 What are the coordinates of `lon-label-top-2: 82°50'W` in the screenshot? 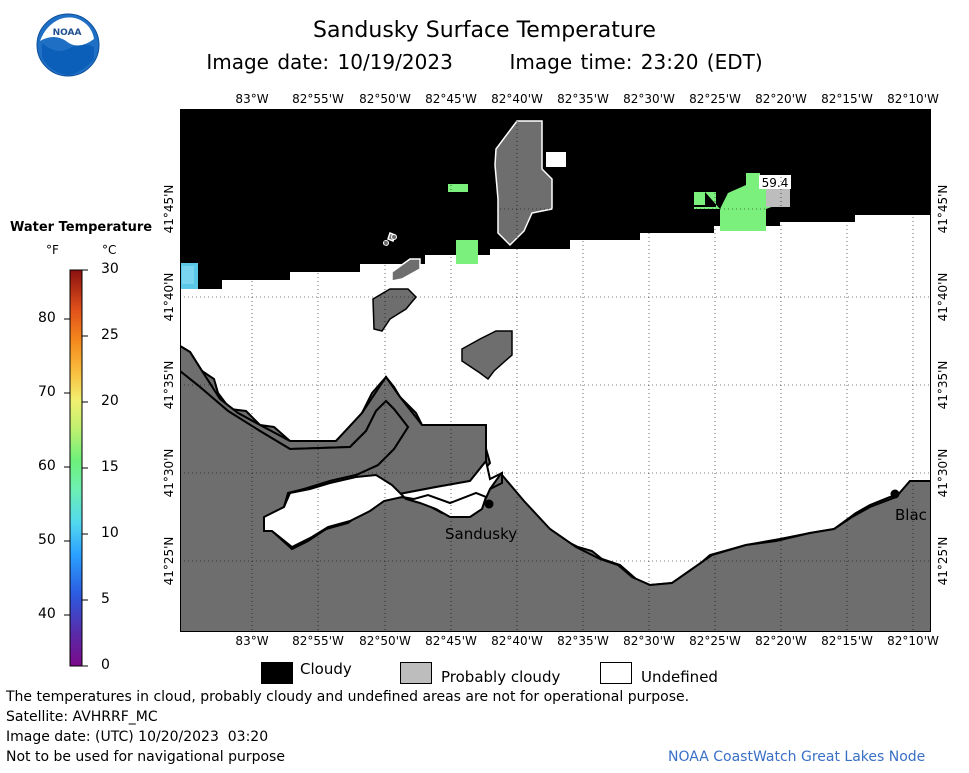 It's located at (385, 99).